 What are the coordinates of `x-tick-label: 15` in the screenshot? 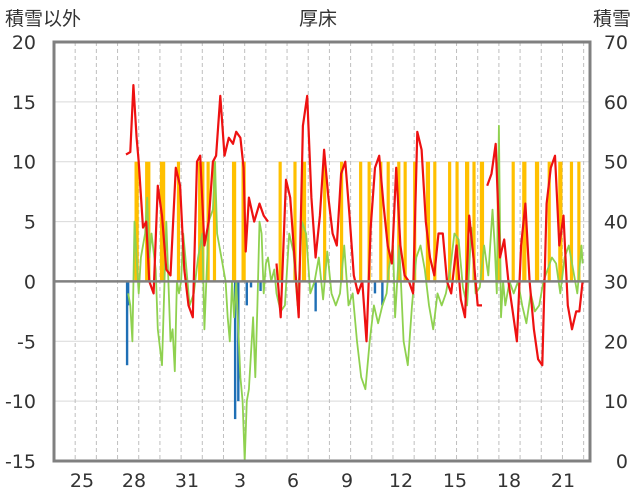 It's located at (455, 481).